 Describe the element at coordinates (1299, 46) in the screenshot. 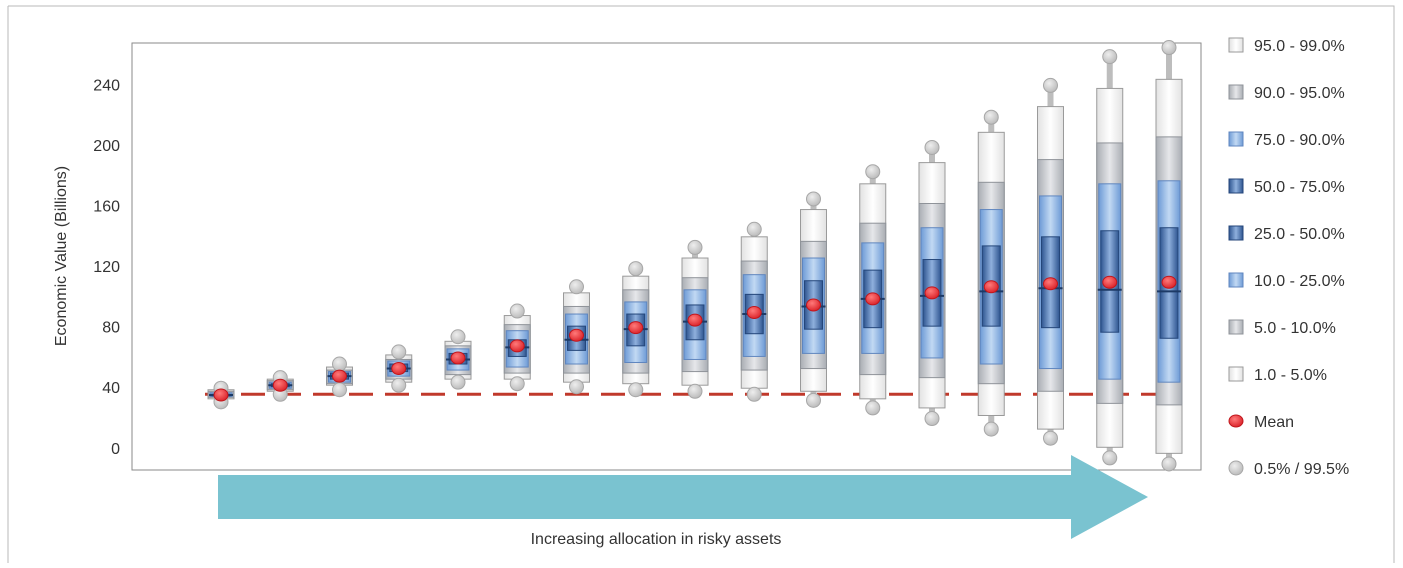

I see `legend-label: 95.0 - 99.0%` at that location.